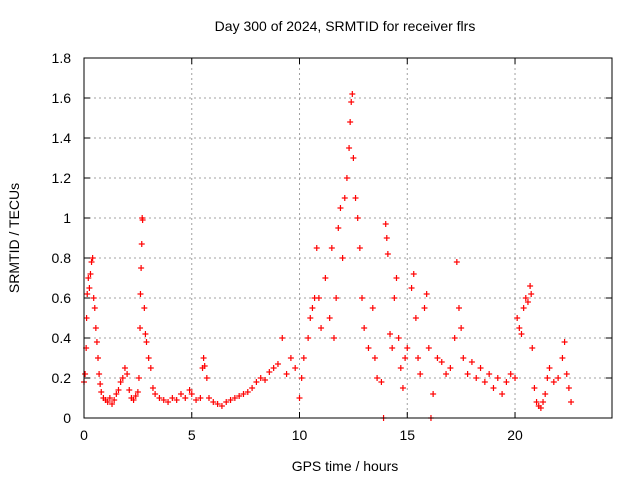  What do you see at coordinates (515, 435) in the screenshot?
I see `x-tick-label: 20` at bounding box center [515, 435].